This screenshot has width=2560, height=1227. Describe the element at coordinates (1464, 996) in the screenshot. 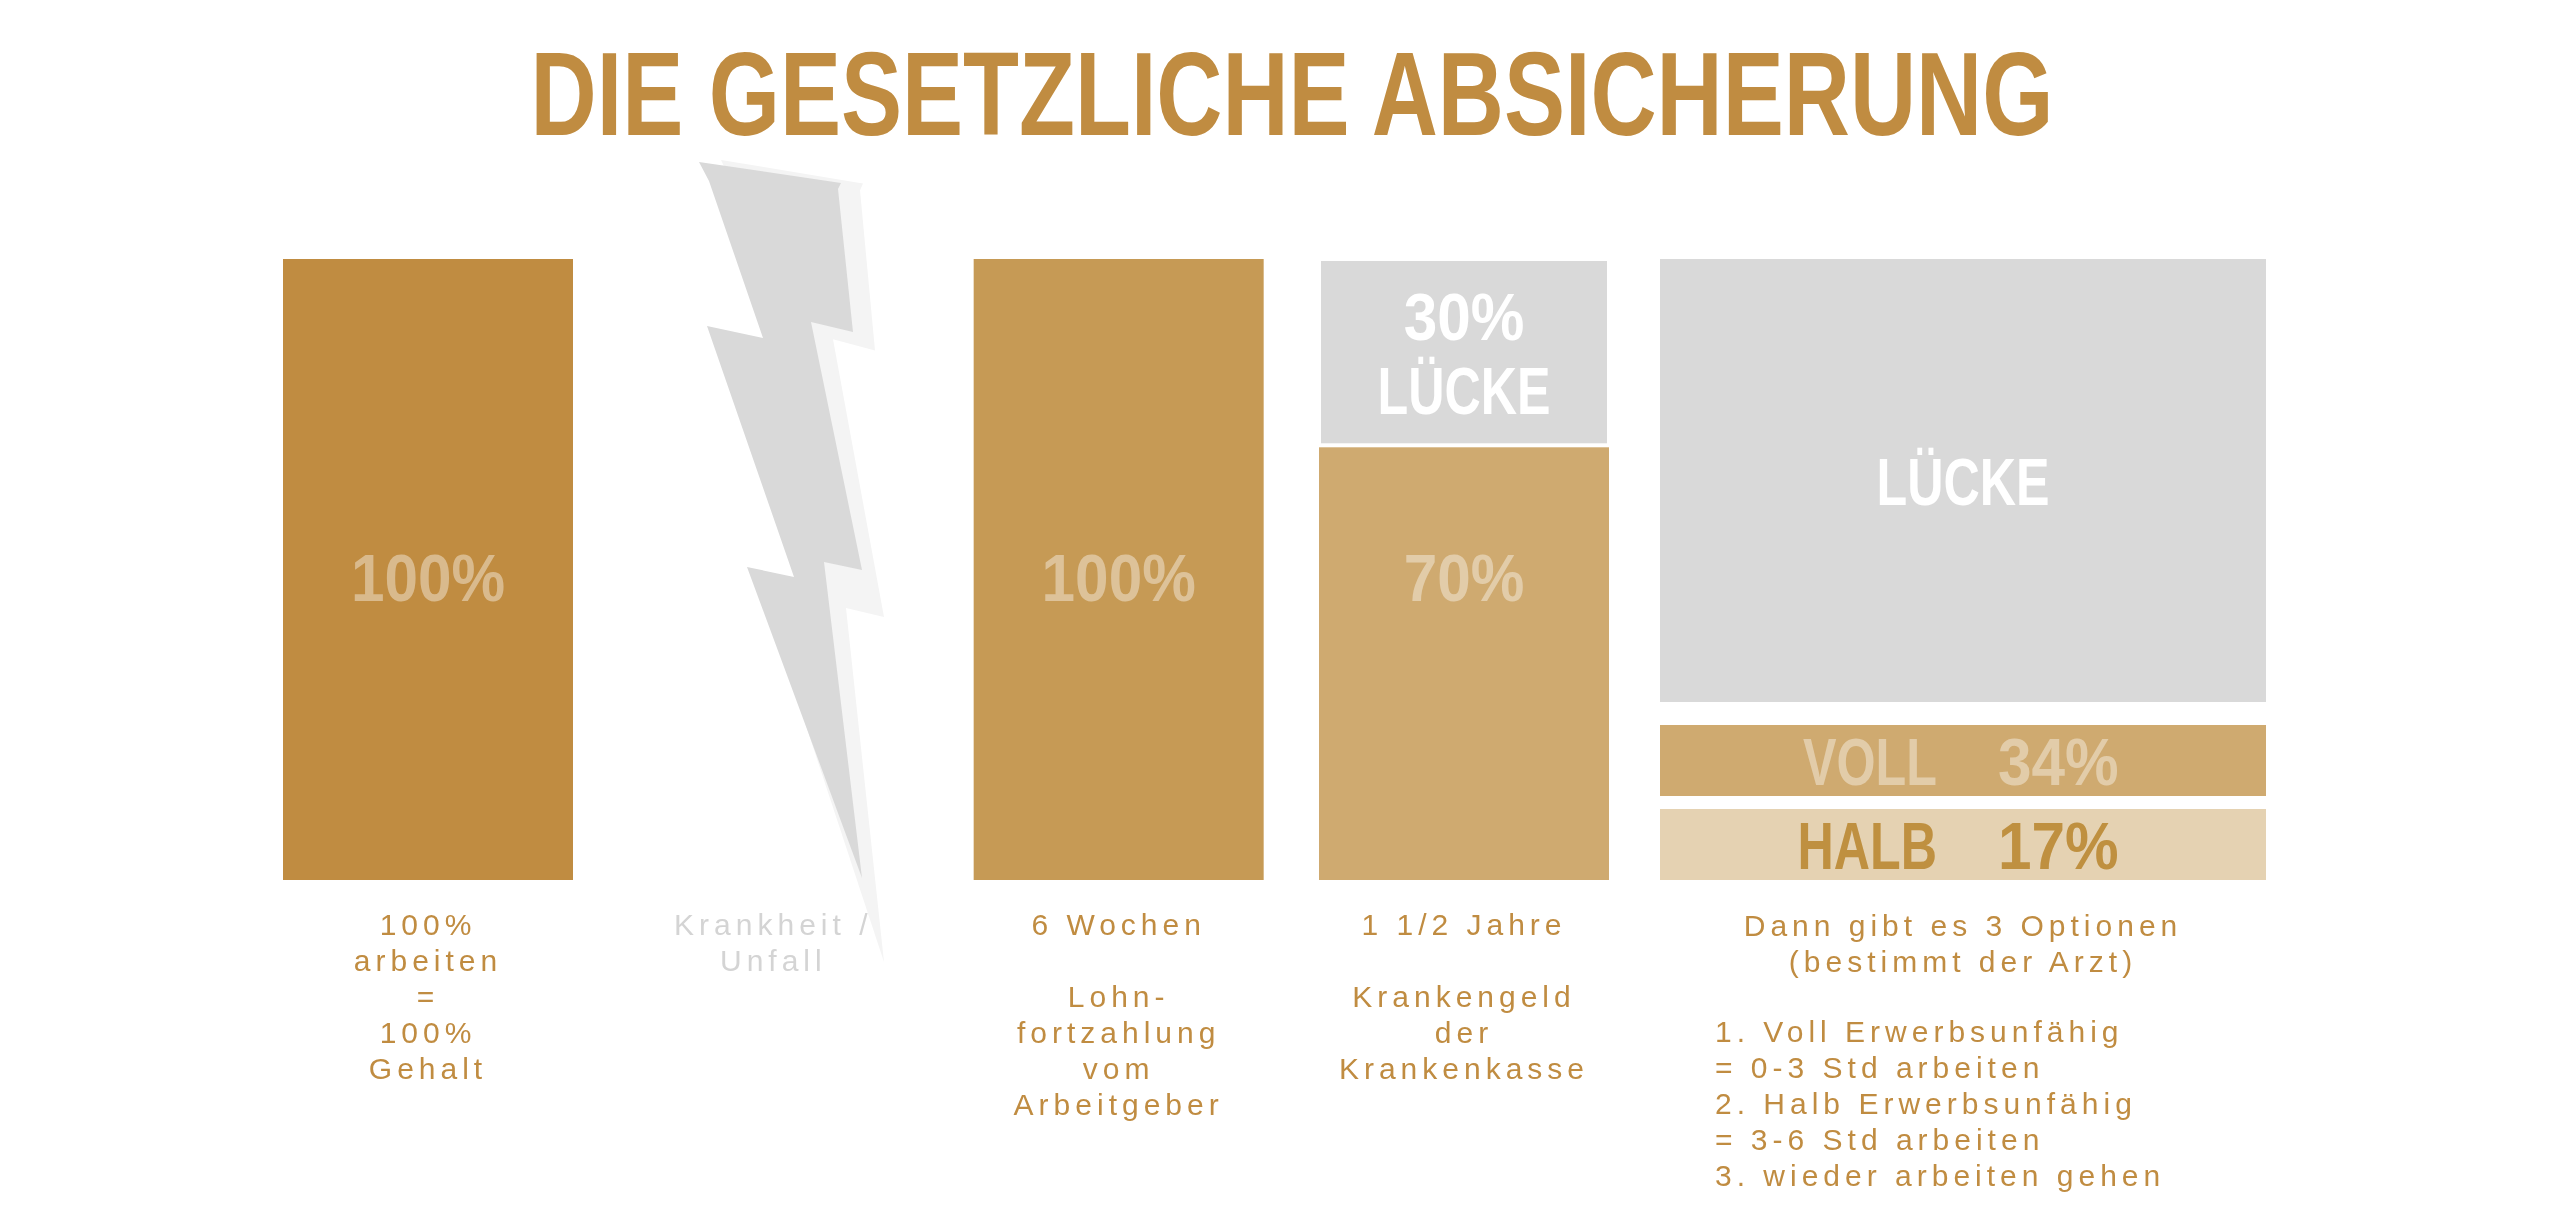

I see `category-label: 1 1/2 Jahre Krankengeld der Krankenkasse` at that location.